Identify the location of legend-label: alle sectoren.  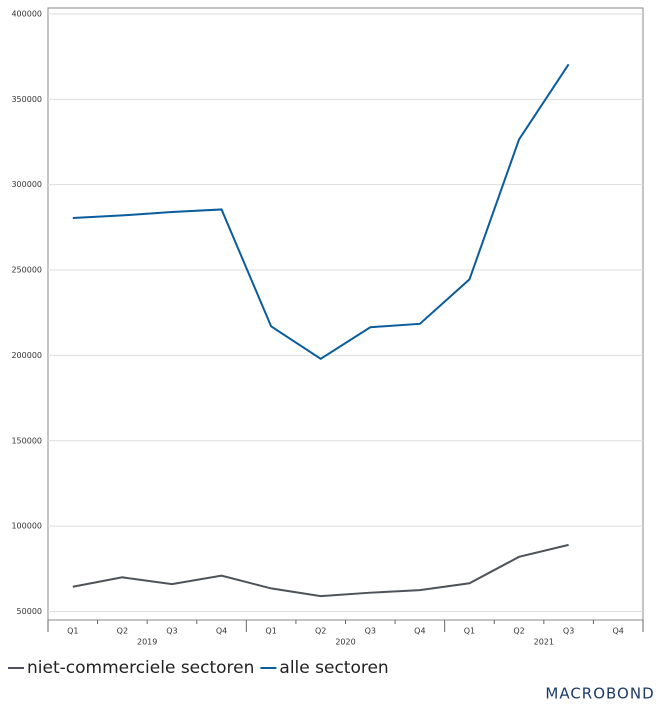
(333, 668).